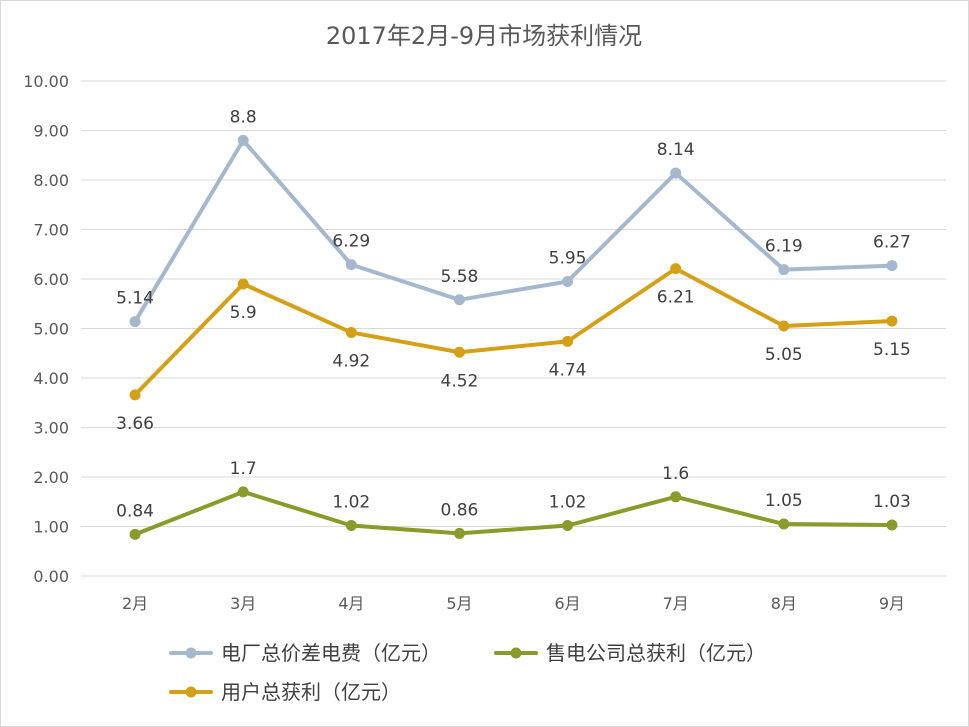 The width and height of the screenshot is (969, 727). Describe the element at coordinates (568, 258) in the screenshot. I see `data-label: 5.95` at that location.